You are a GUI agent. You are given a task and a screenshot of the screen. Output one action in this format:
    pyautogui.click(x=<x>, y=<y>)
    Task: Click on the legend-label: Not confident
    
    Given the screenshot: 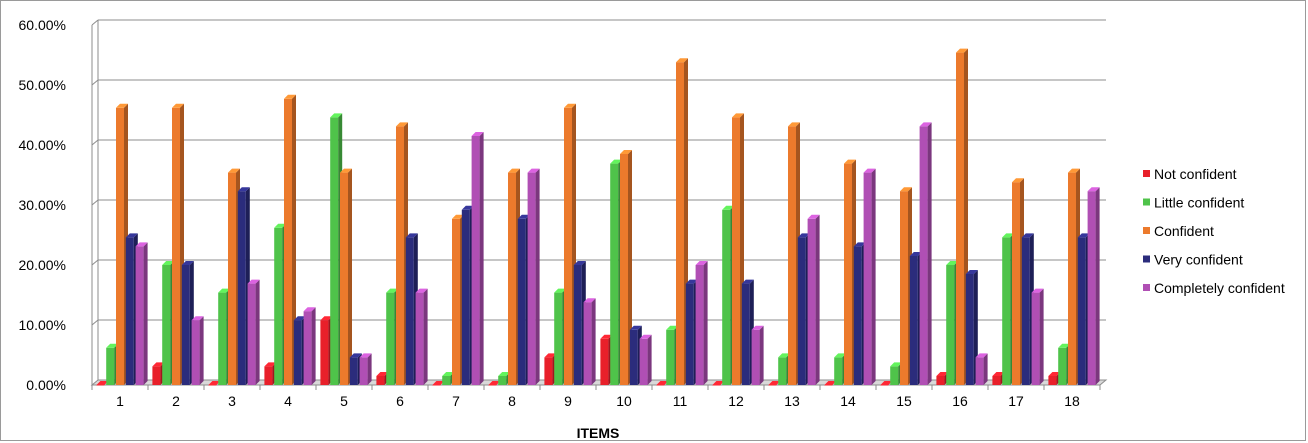 What is the action you would take?
    pyautogui.click(x=1195, y=174)
    